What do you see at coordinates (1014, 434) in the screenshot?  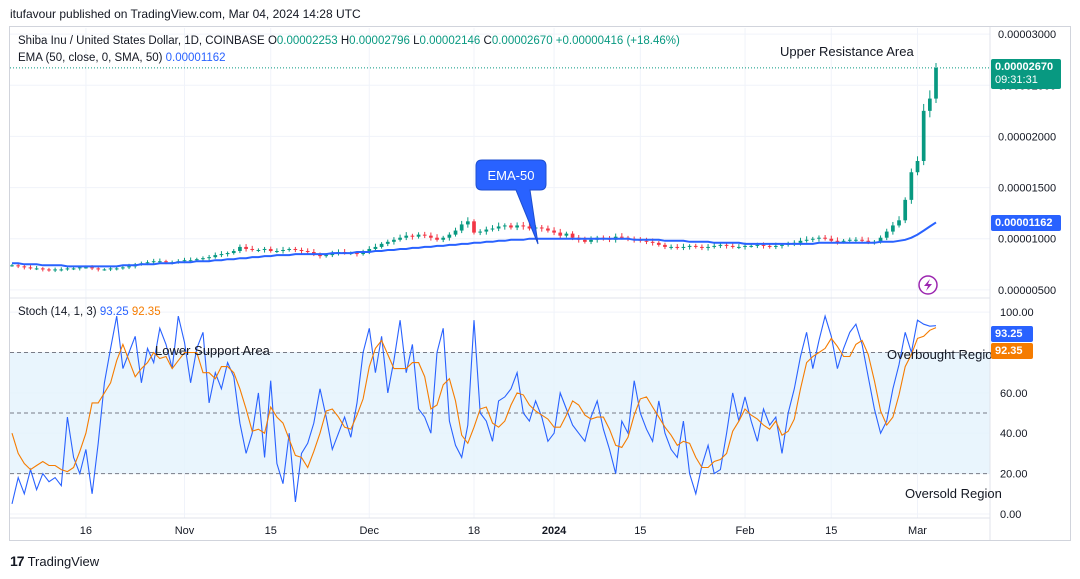 I see `stoch-tick-label: 40.00` at bounding box center [1014, 434].